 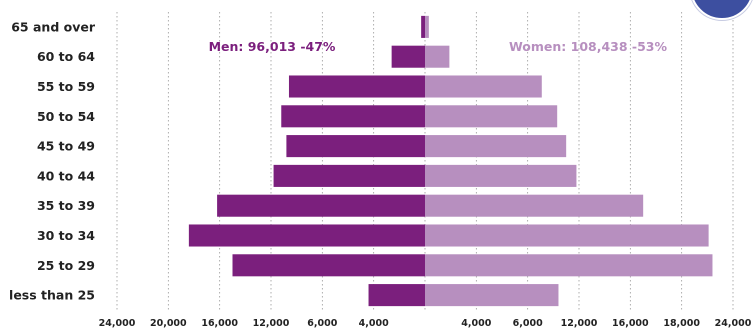 What do you see at coordinates (66, 56) in the screenshot?
I see `category-label: 60 to 64` at bounding box center [66, 56].